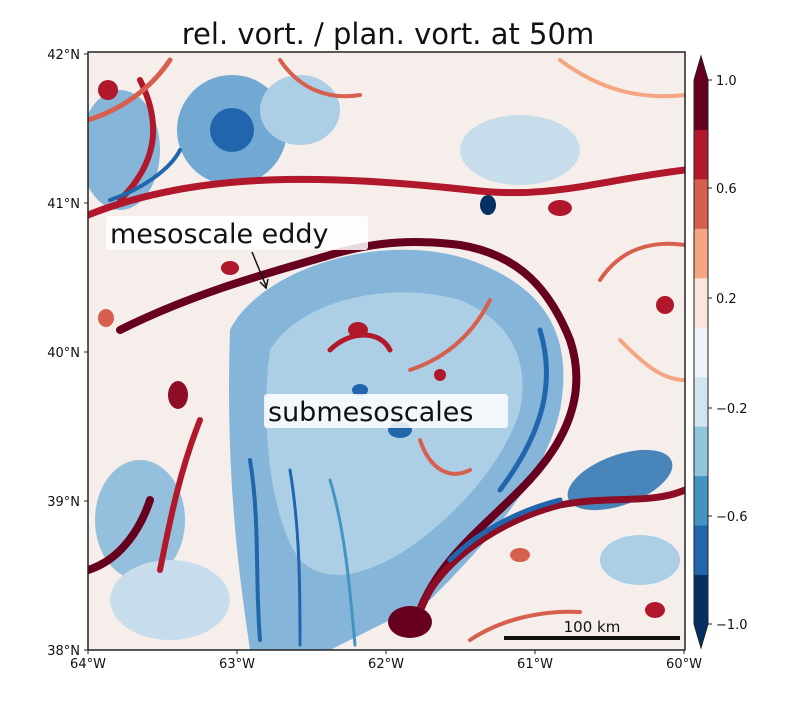 This screenshot has height=713, width=800. What do you see at coordinates (535, 664) in the screenshot?
I see `lon-label-61: 61°W` at bounding box center [535, 664].